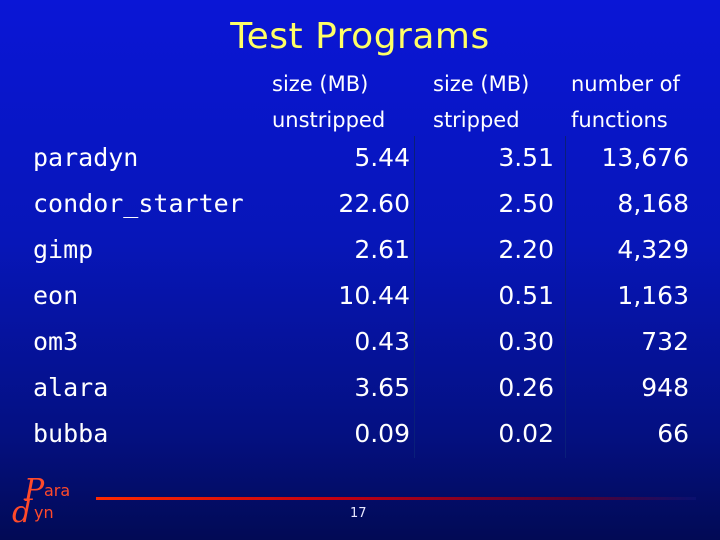 This screenshot has width=720, height=540. I want to click on page-number: 17, so click(358, 513).